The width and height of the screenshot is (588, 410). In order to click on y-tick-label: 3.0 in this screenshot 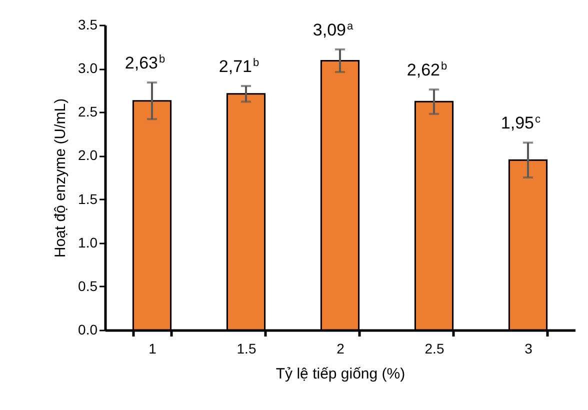, I will do `click(88, 68)`.